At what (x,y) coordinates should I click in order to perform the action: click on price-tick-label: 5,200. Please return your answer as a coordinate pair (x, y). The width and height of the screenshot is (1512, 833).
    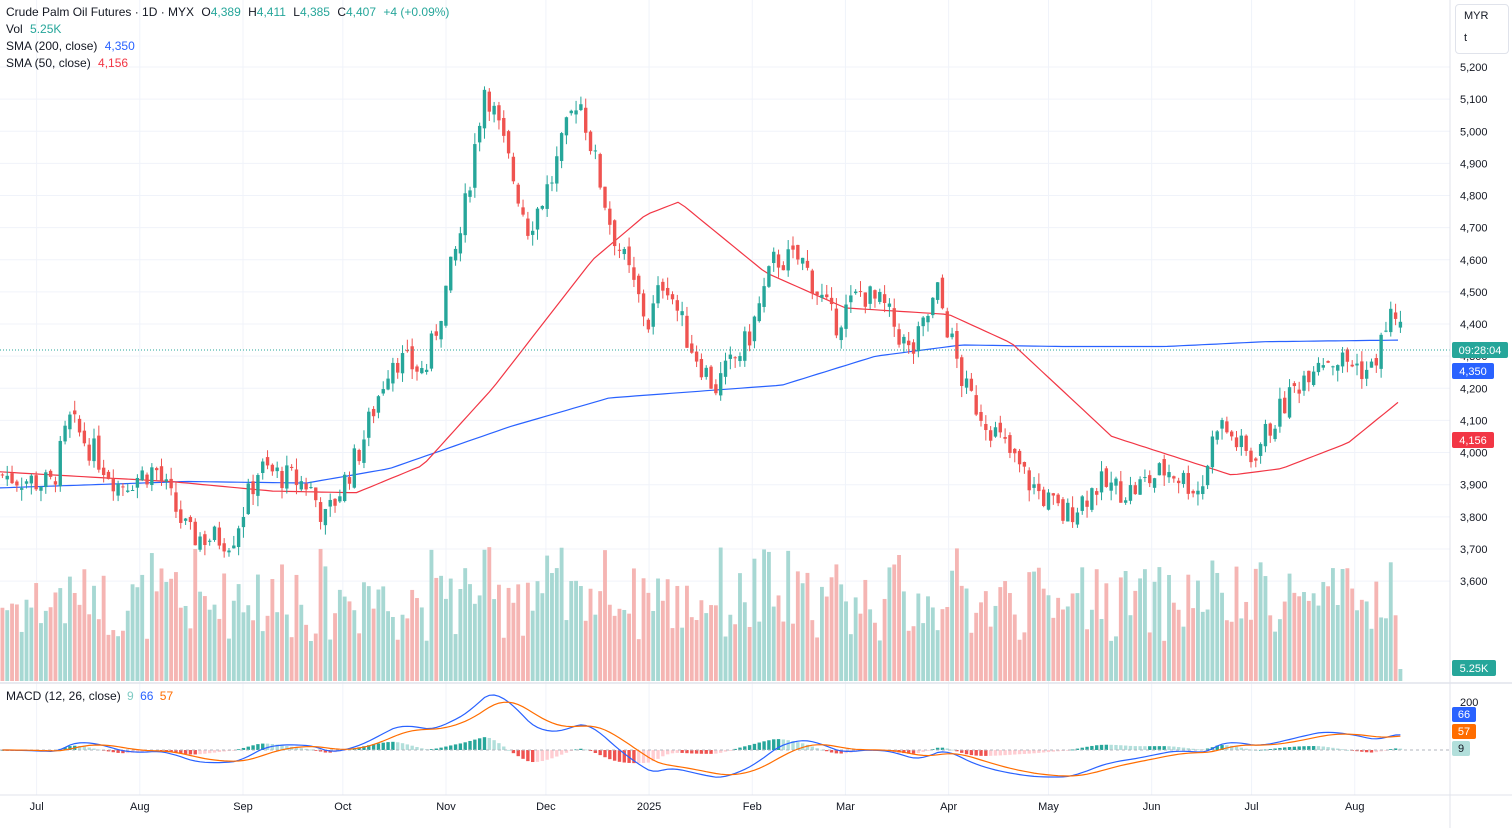
    Looking at the image, I should click on (1474, 68).